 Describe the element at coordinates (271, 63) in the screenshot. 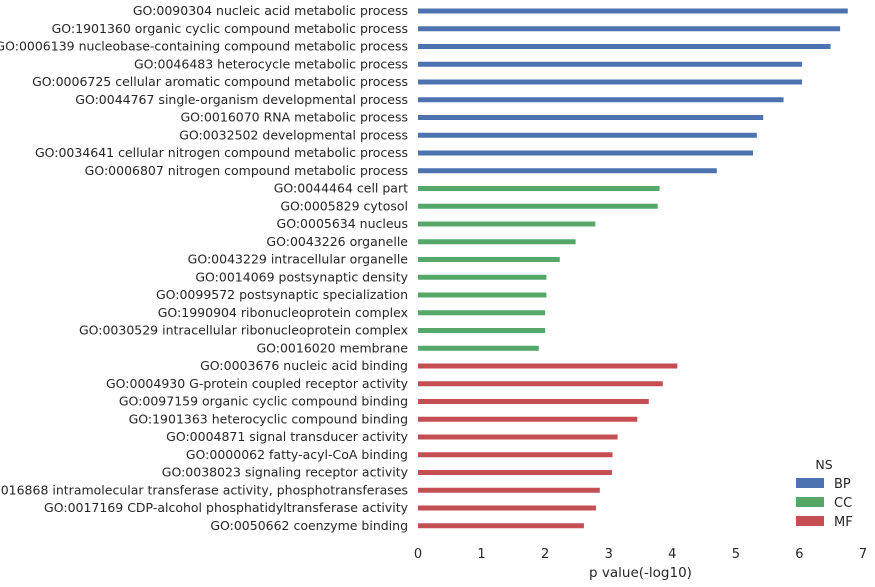

I see `category-label: GO:0046483 heterocycle metabolic process` at that location.